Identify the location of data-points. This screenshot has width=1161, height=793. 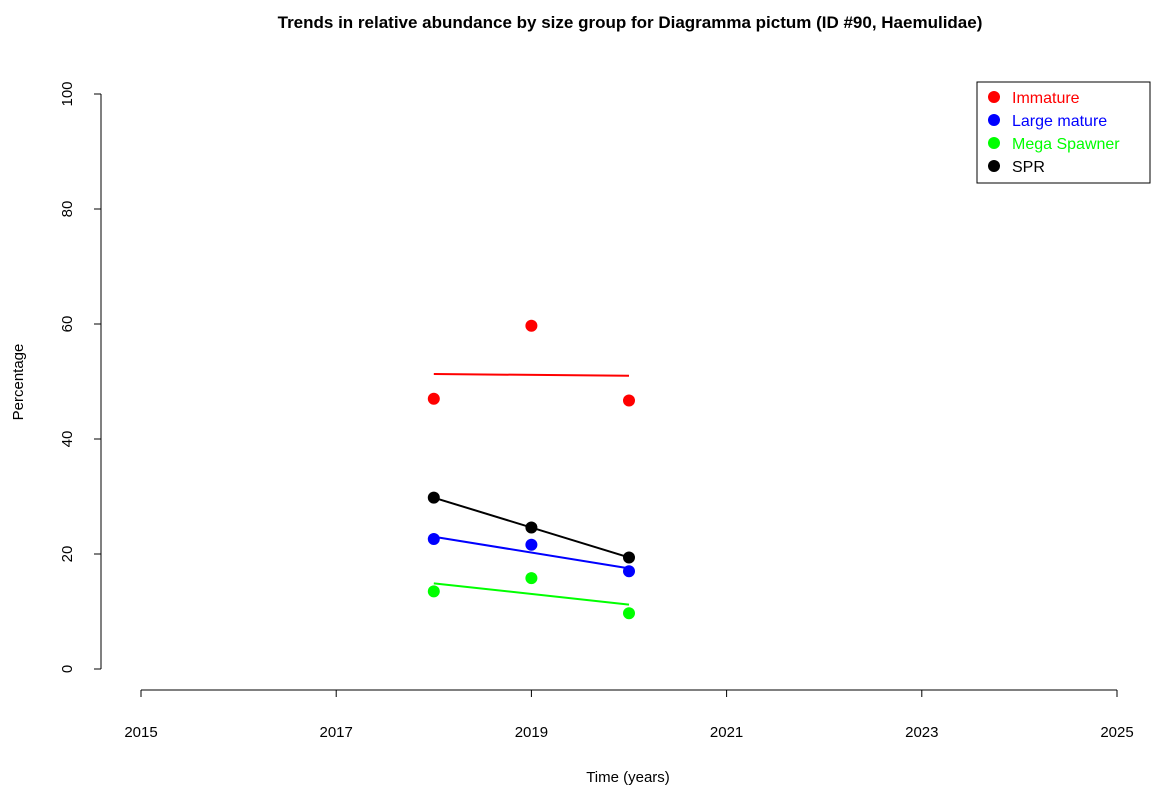
(531, 469).